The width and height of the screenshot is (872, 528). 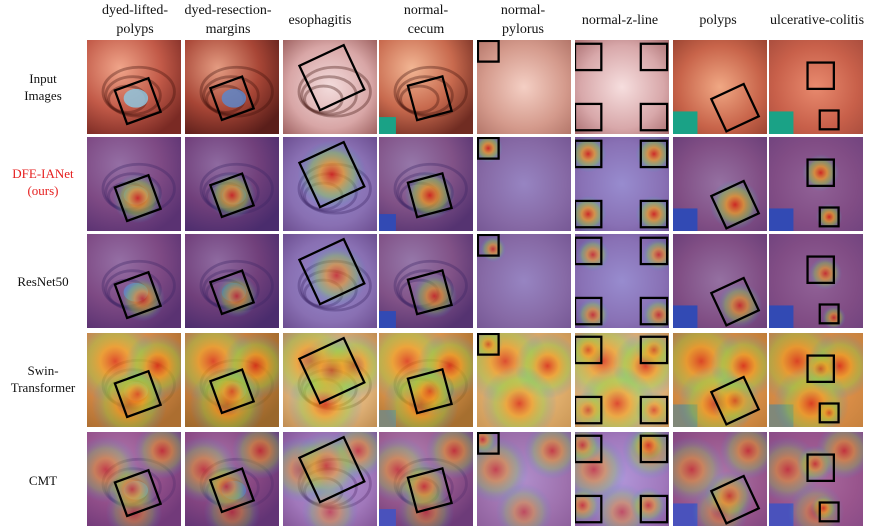 I want to click on column-header-4: normal- cecum, so click(x=426, y=20).